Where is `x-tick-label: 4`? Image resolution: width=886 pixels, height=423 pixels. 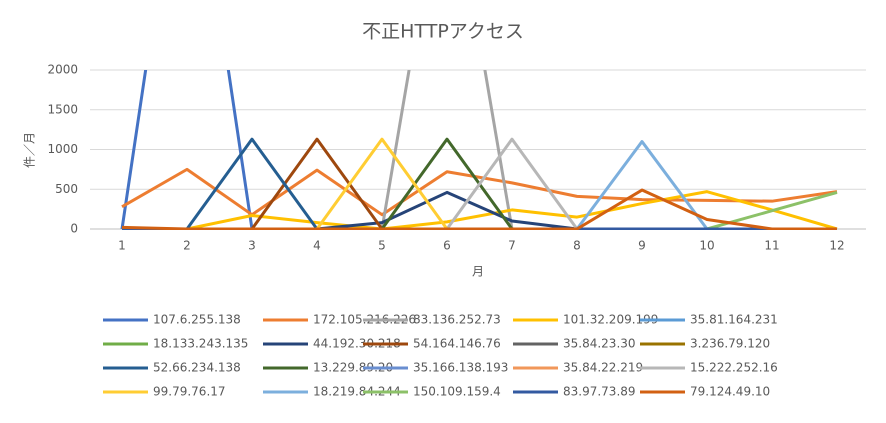 x-tick-label: 4 is located at coordinates (317, 246).